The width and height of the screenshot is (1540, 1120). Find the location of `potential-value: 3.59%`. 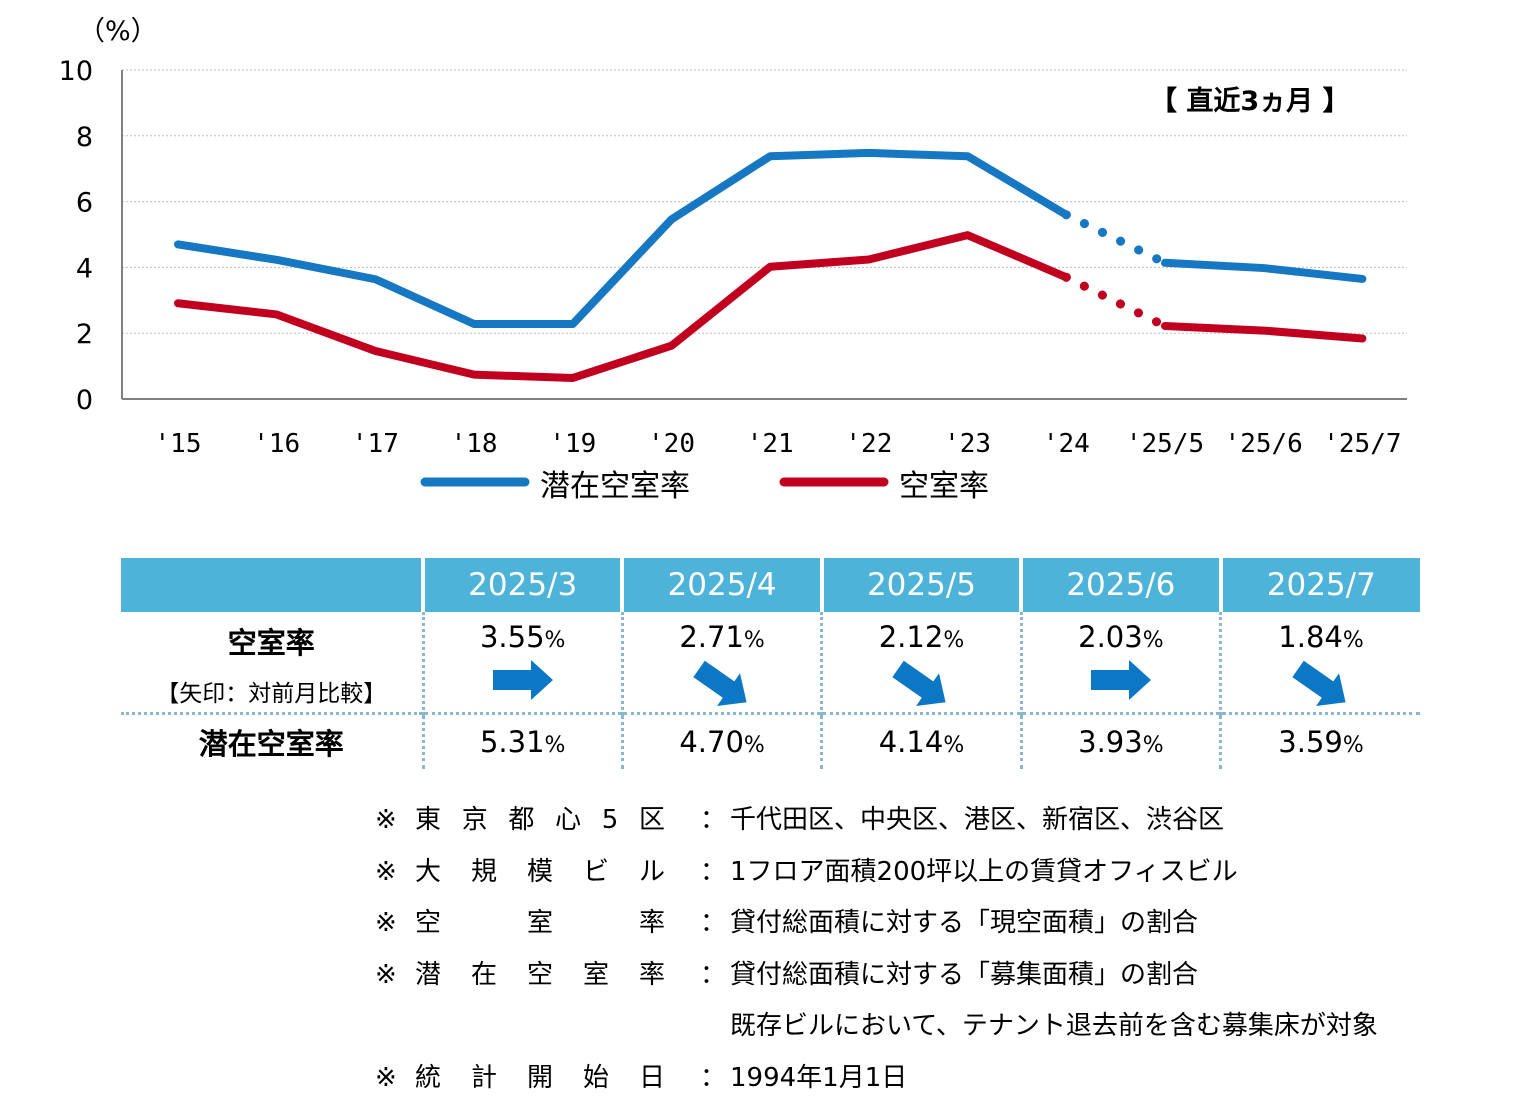

potential-value: 3.59% is located at coordinates (1320, 742).